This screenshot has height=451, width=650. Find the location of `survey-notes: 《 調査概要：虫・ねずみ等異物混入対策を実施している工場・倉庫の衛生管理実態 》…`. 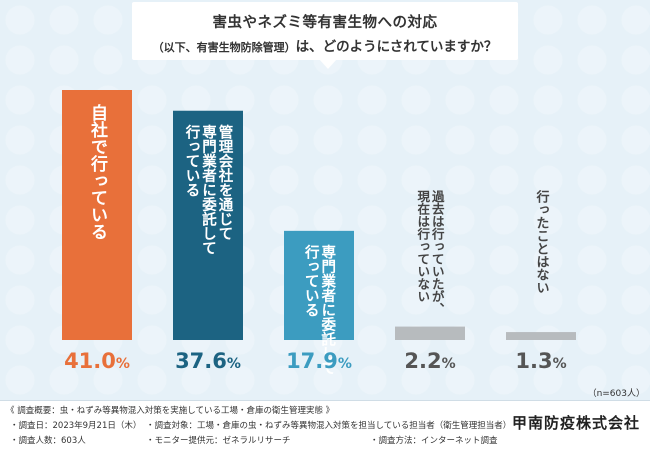

survey-notes: 《 調査概要：虫・ねずみ等異物混入対策を実施している工場・倉庫の衛生管理実態 》… is located at coordinates (325, 425).